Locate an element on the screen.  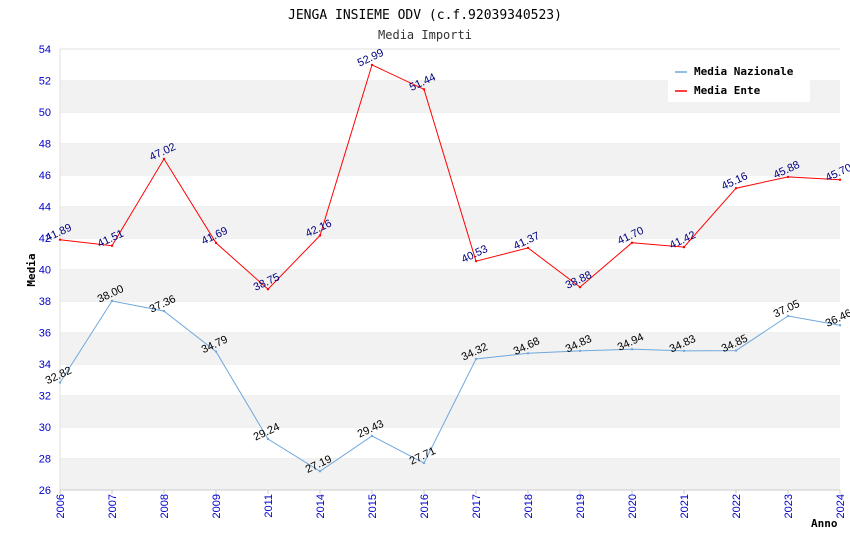
x-tick-label: 2011 is located at coordinates (269, 506).